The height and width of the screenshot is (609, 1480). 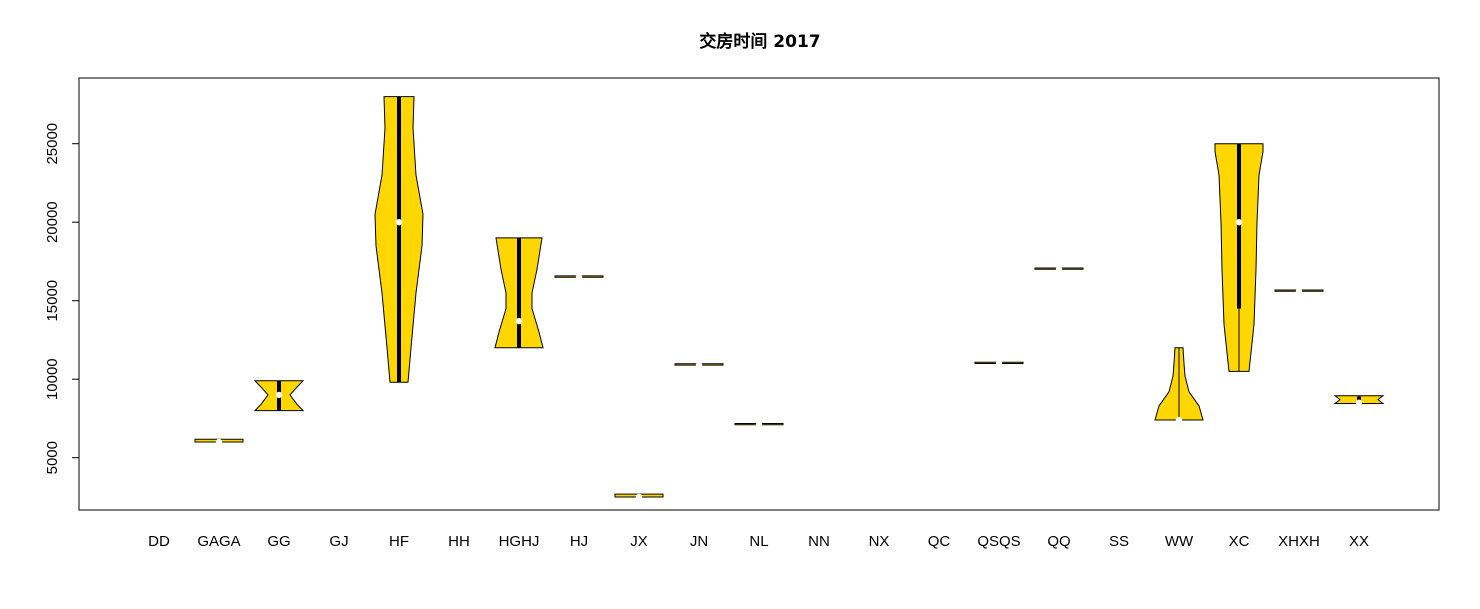 I want to click on violin-hf, so click(x=399, y=239).